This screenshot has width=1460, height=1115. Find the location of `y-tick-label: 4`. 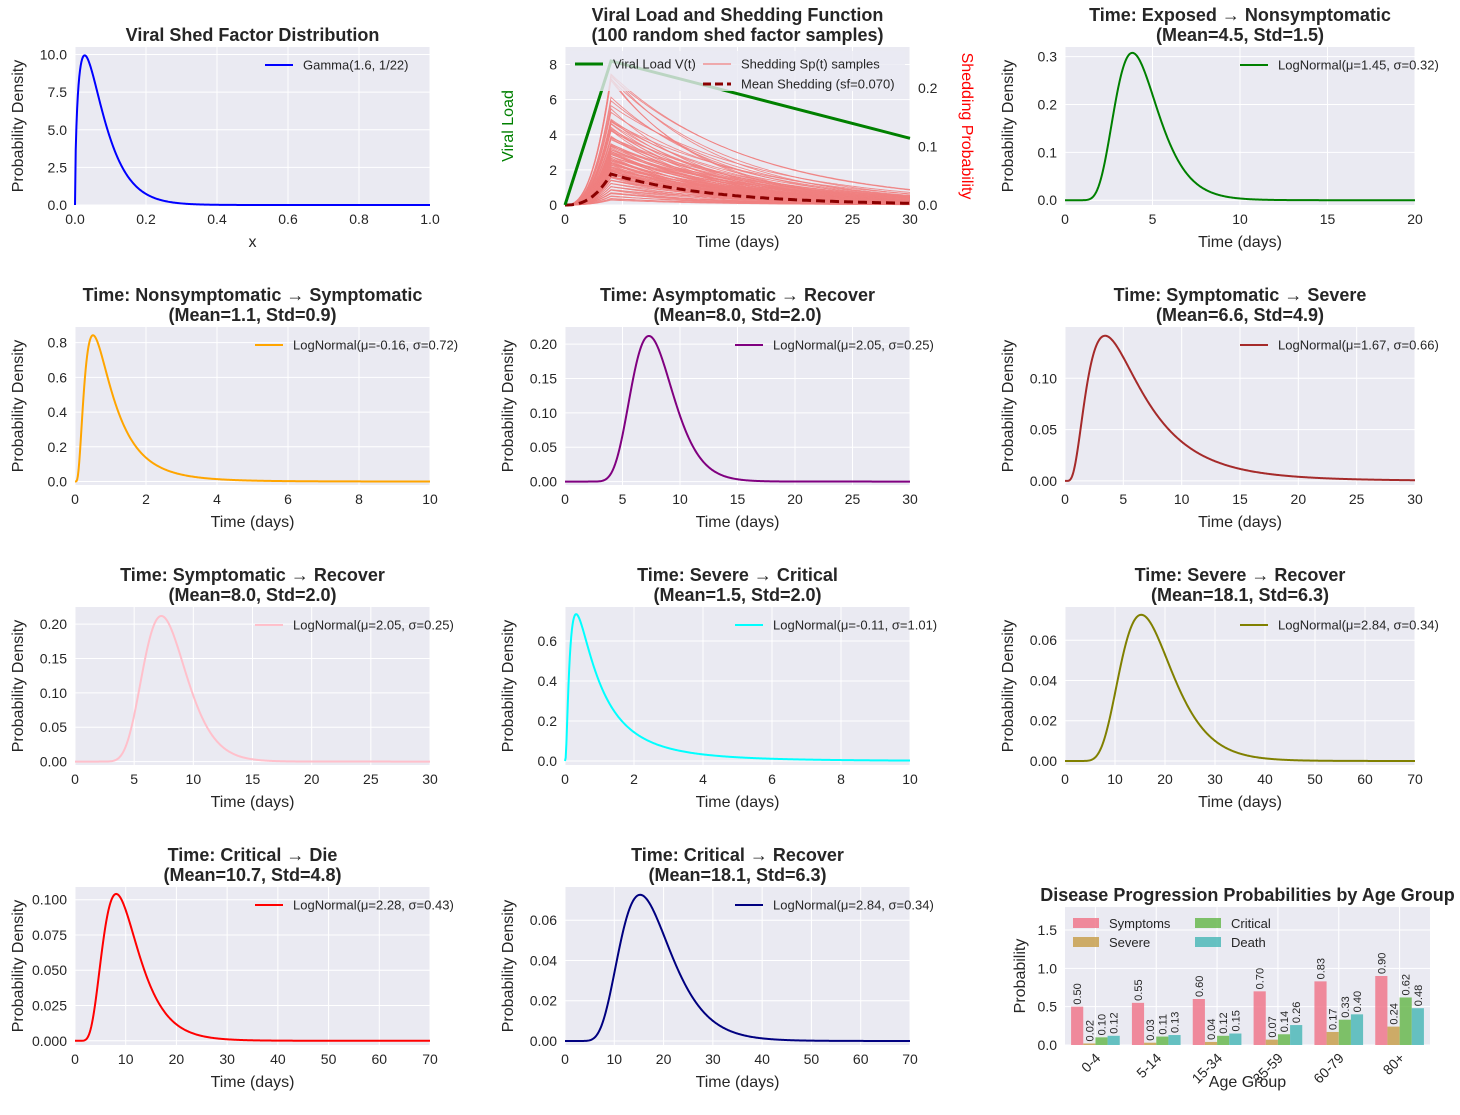

y-tick-label: 4 is located at coordinates (553, 135).